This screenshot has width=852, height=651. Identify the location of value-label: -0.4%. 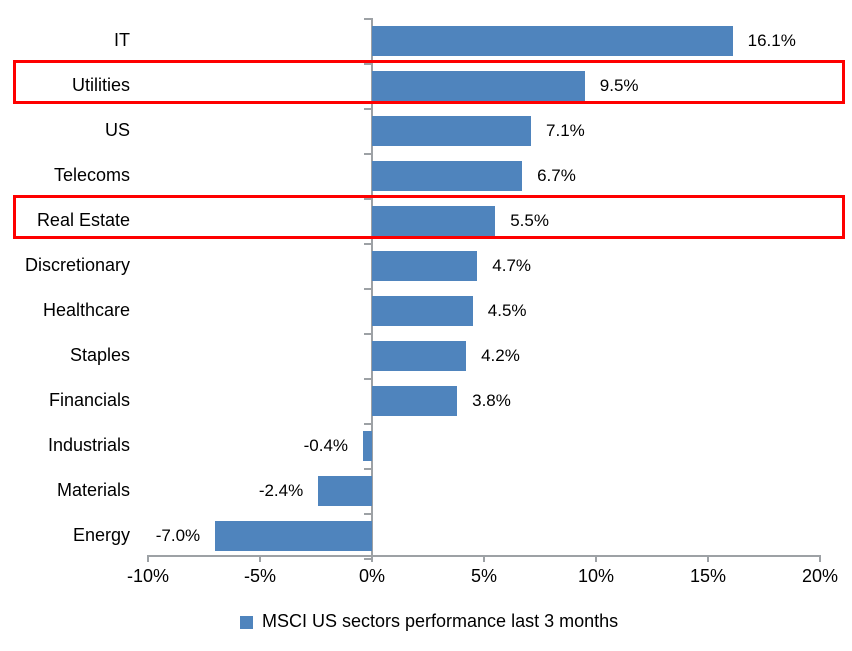
(326, 445).